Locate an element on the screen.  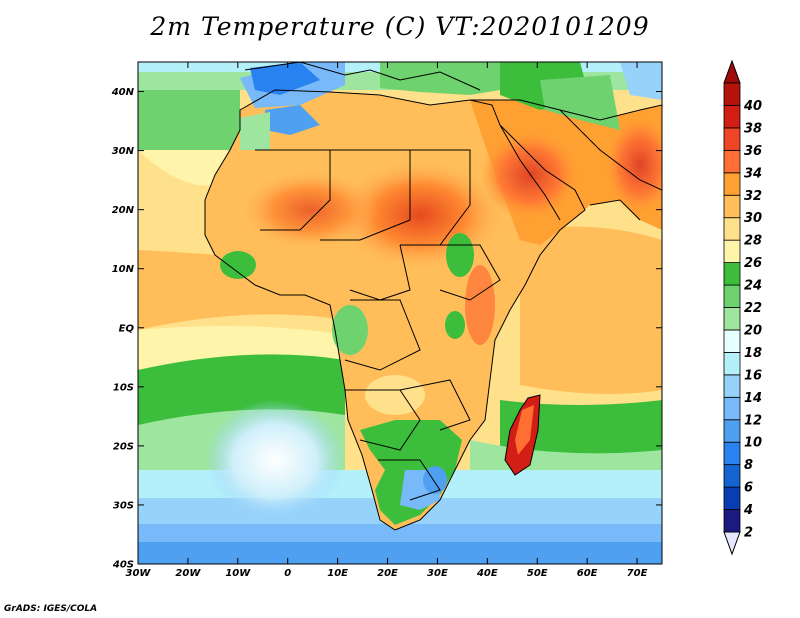
latitude-labels: 40N 30N 20N 10N EQ 10S 20S 30S 40S is located at coordinates (123, 328).